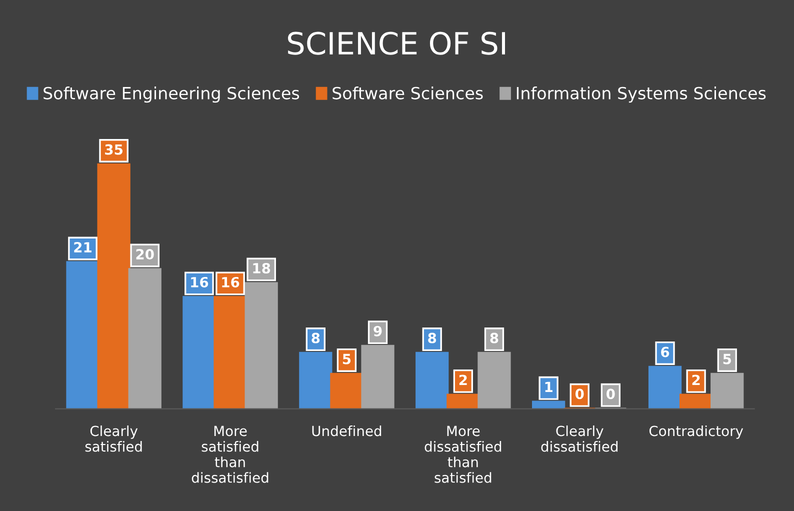  What do you see at coordinates (145, 254) in the screenshot?
I see `data-label: 20` at bounding box center [145, 254].